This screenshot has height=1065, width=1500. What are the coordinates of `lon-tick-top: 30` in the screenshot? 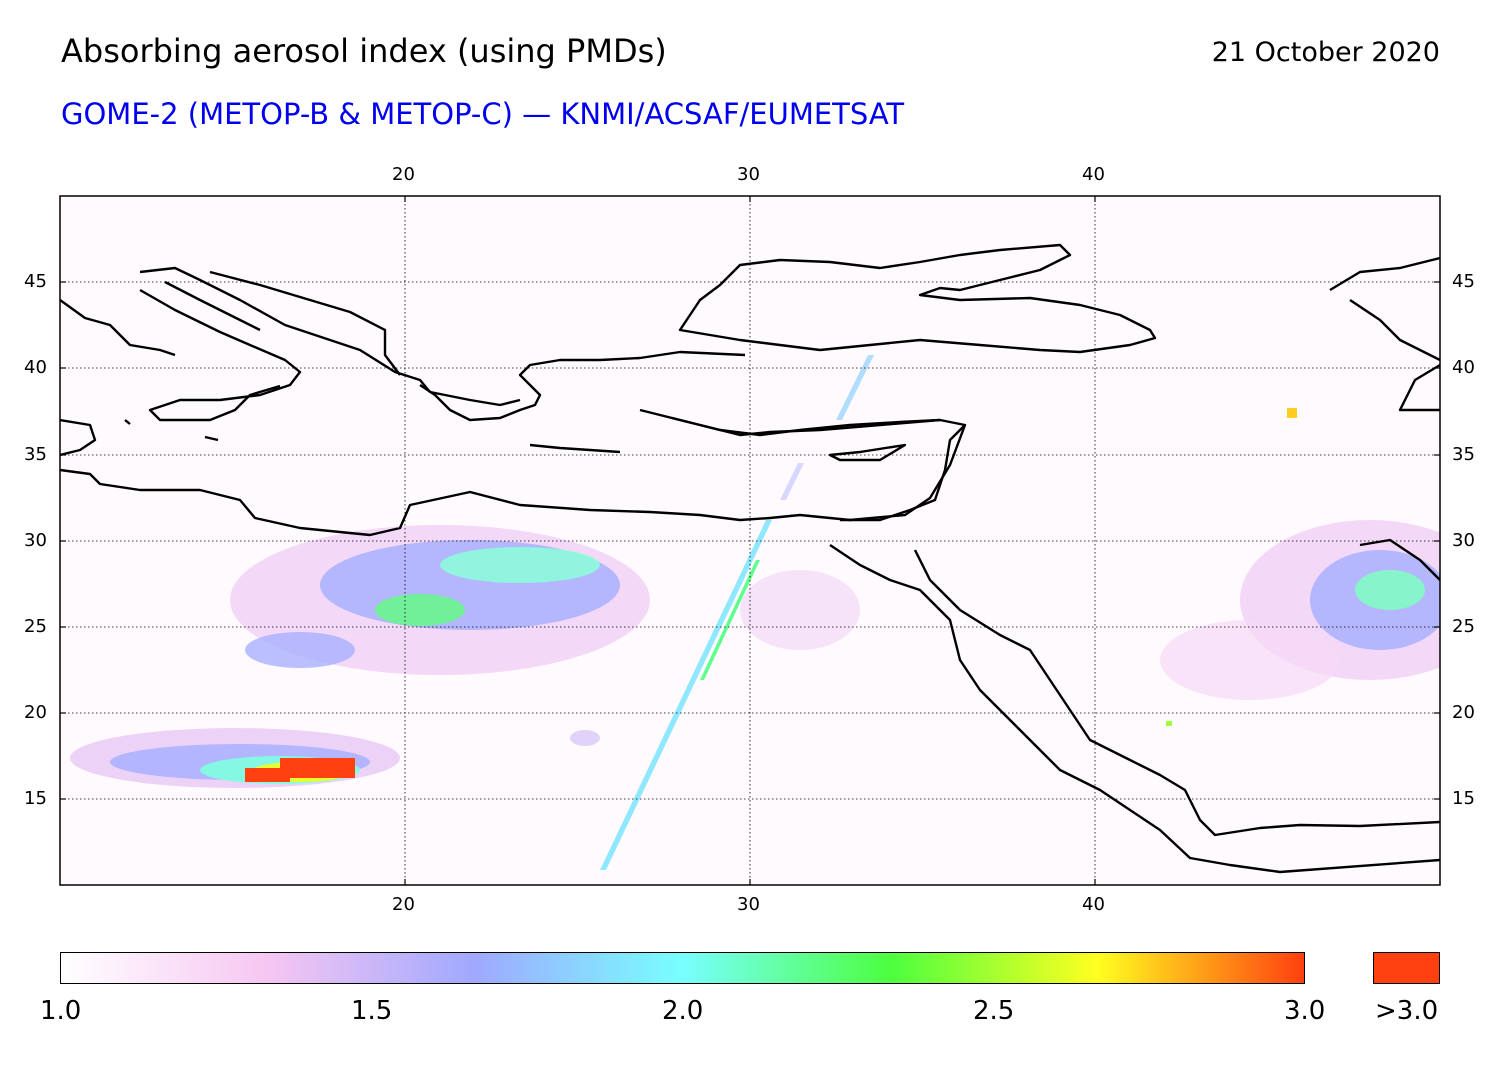 It's located at (748, 174).